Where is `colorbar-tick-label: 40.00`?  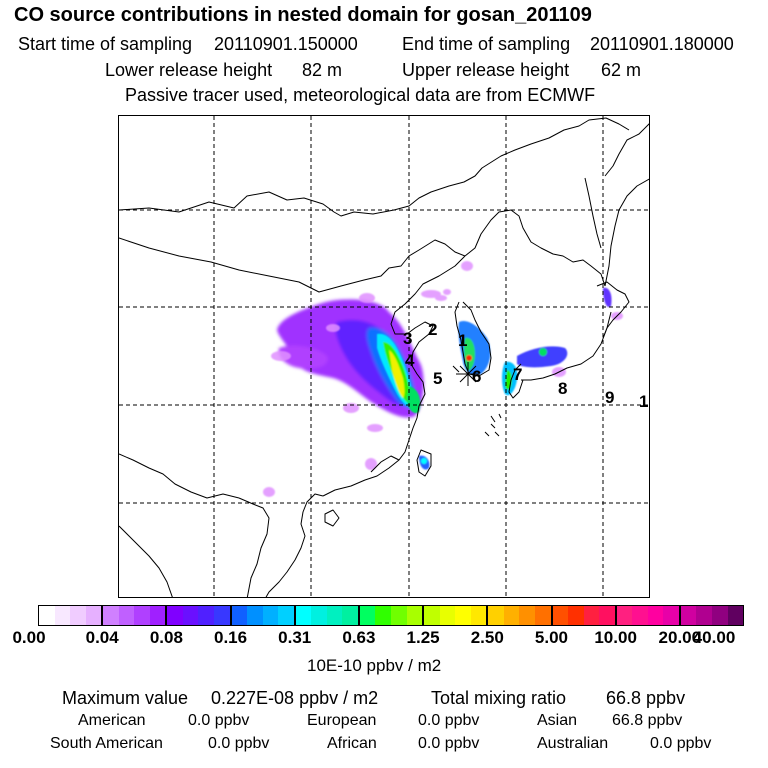
colorbar-tick-label: 40.00 is located at coordinates (714, 637).